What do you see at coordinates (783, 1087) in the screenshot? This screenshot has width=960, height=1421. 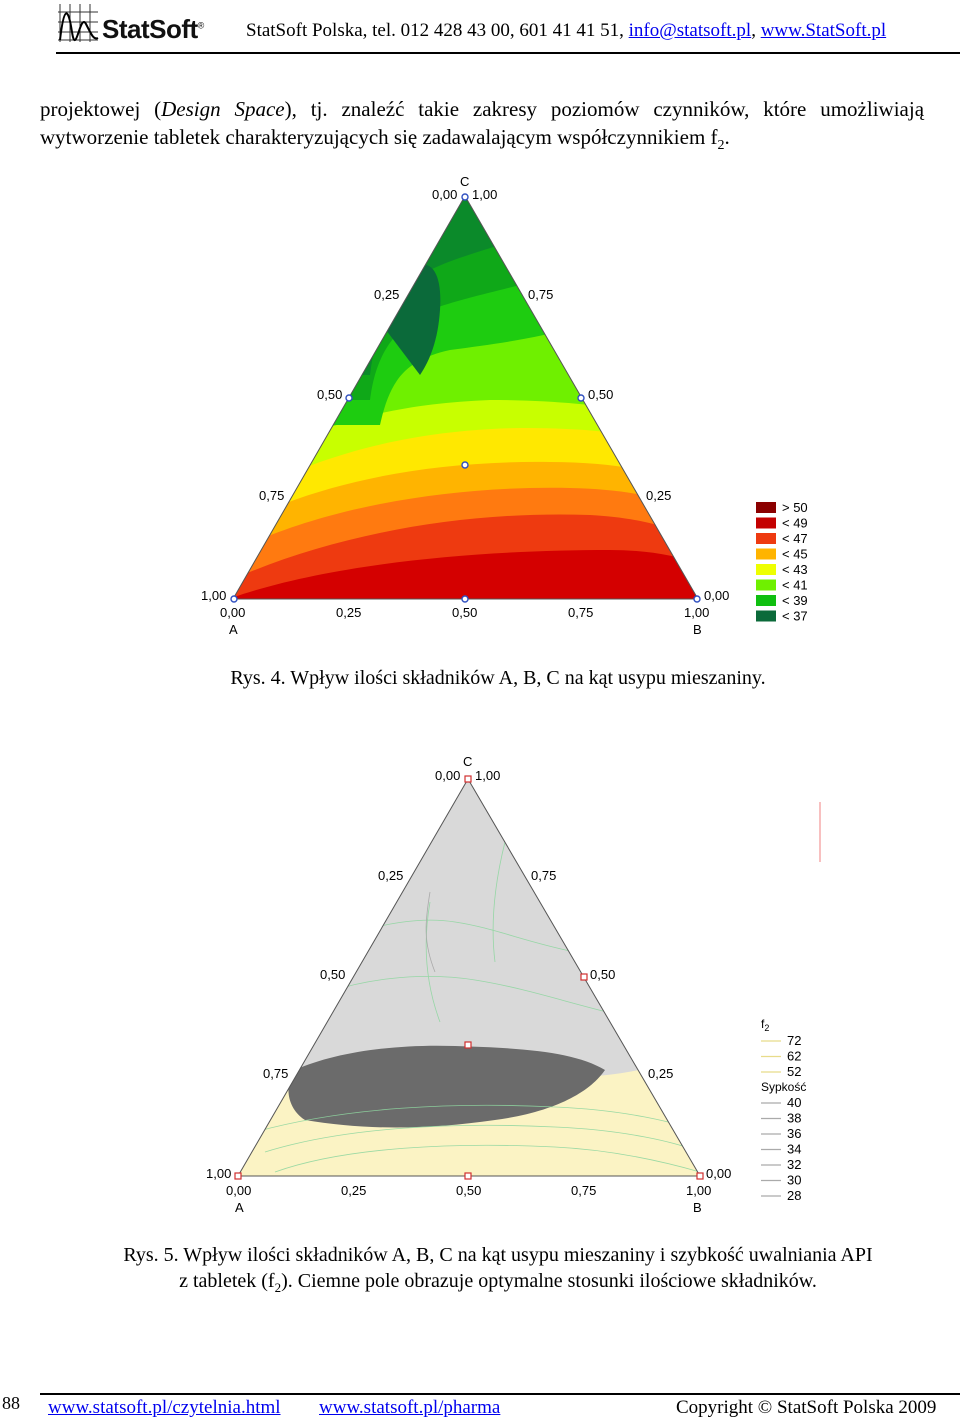 I see `fig5-legend-title-sypkosc: Sypkość` at bounding box center [783, 1087].